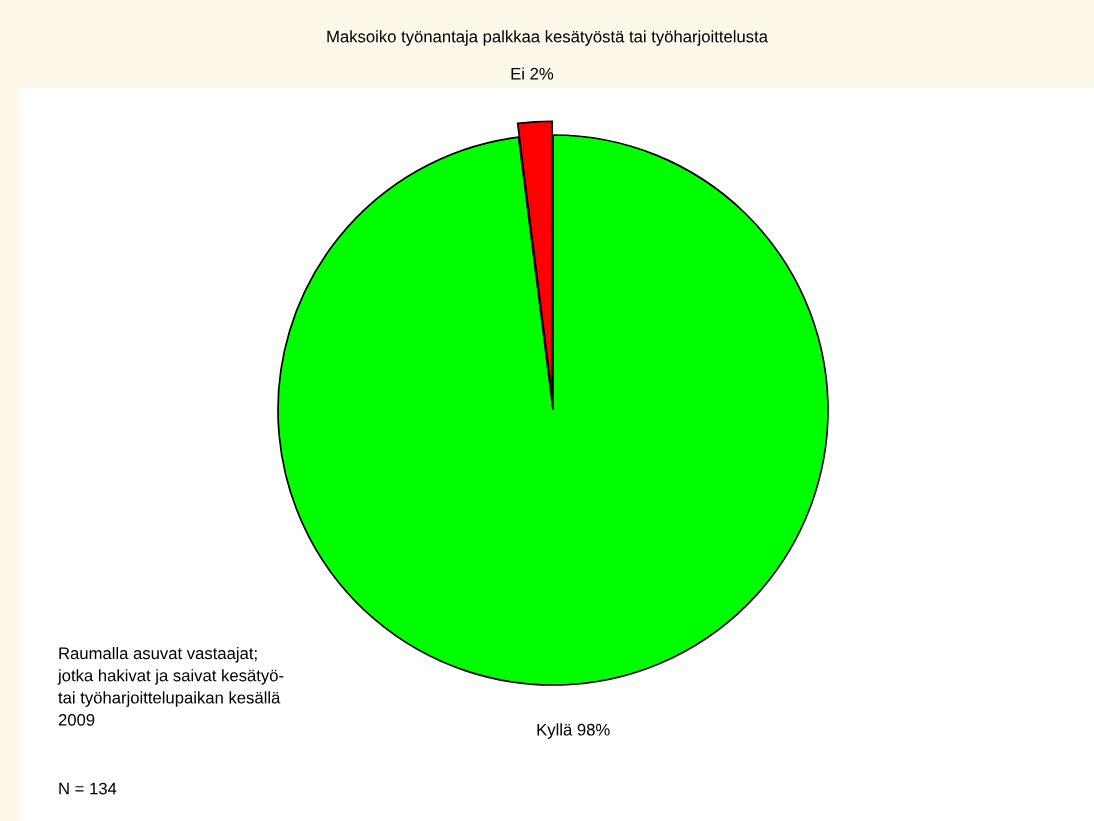 The width and height of the screenshot is (1094, 821). What do you see at coordinates (547, 38) in the screenshot?
I see `chart-title: Maksoiko työnantaja palkkaa kesätyöstä tai työharjoittelusta` at bounding box center [547, 38].